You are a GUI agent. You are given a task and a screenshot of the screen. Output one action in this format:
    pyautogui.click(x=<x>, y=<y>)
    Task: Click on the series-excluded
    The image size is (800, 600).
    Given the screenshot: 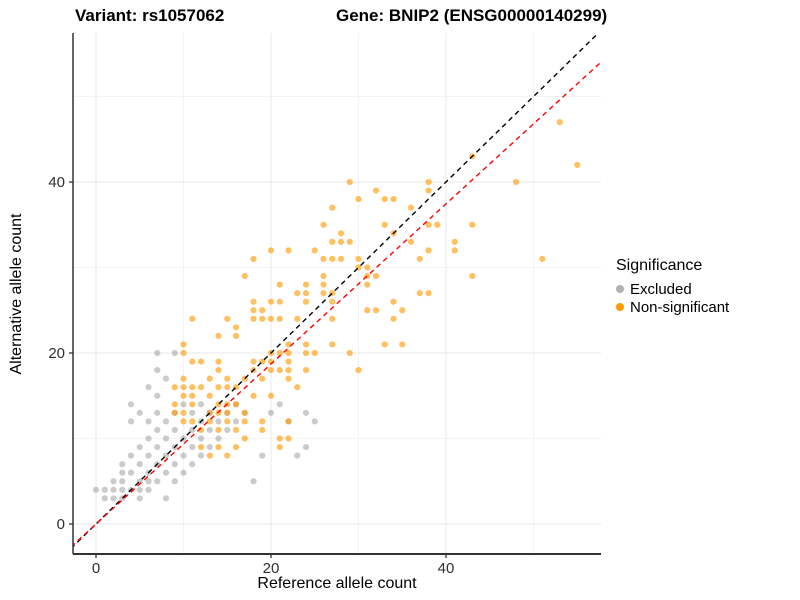 What is the action you would take?
    pyautogui.click(x=205, y=425)
    